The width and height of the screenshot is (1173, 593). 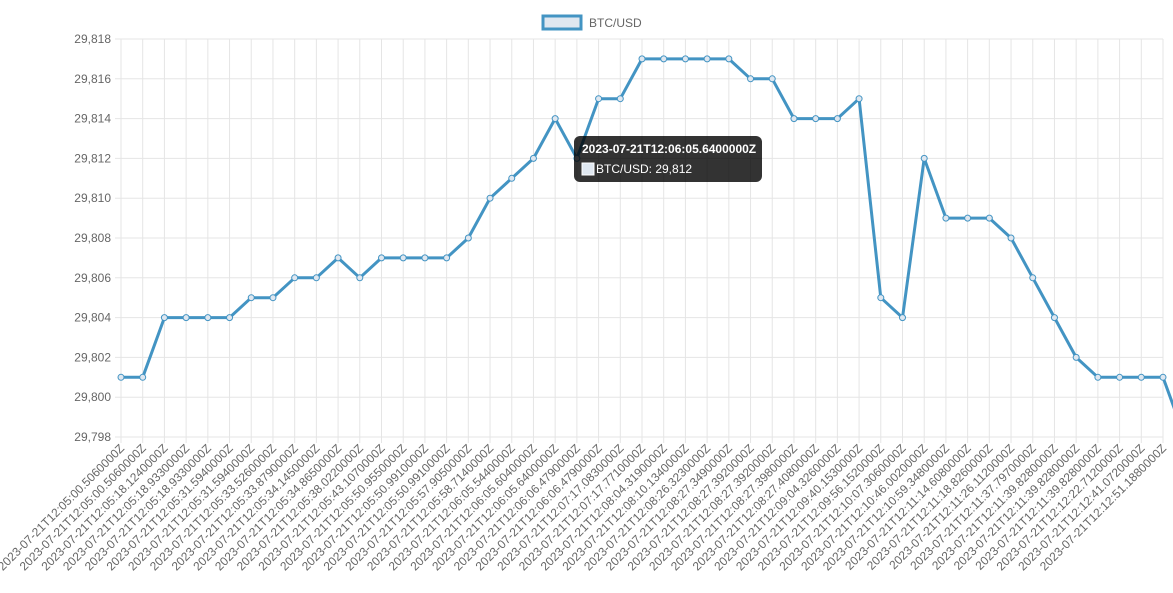 I want to click on y-tick-label: 29,818, so click(x=92, y=39).